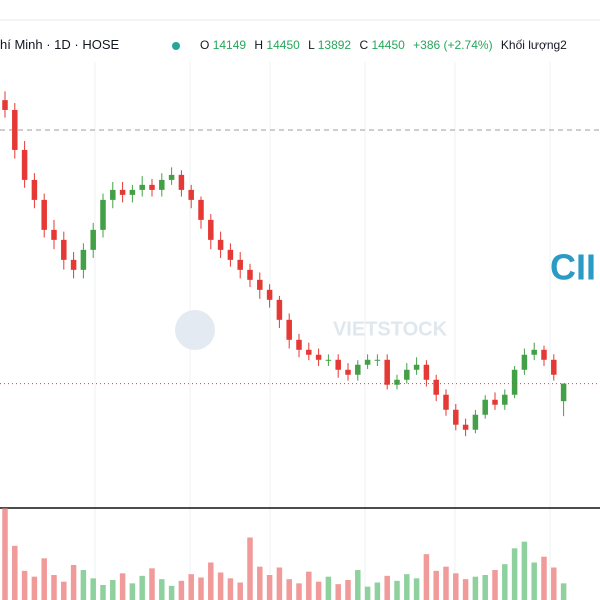 The image size is (600, 600). Describe the element at coordinates (335, 45) in the screenshot. I see `l-value: 13892` at that location.